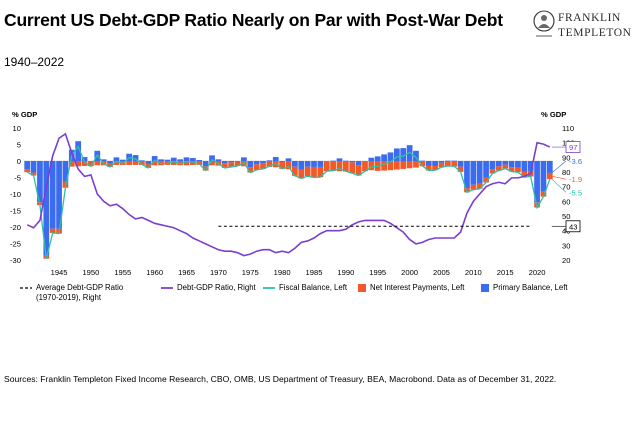  Describe the element at coordinates (122, 272) in the screenshot. I see `x-tick-label: 1955` at that location.